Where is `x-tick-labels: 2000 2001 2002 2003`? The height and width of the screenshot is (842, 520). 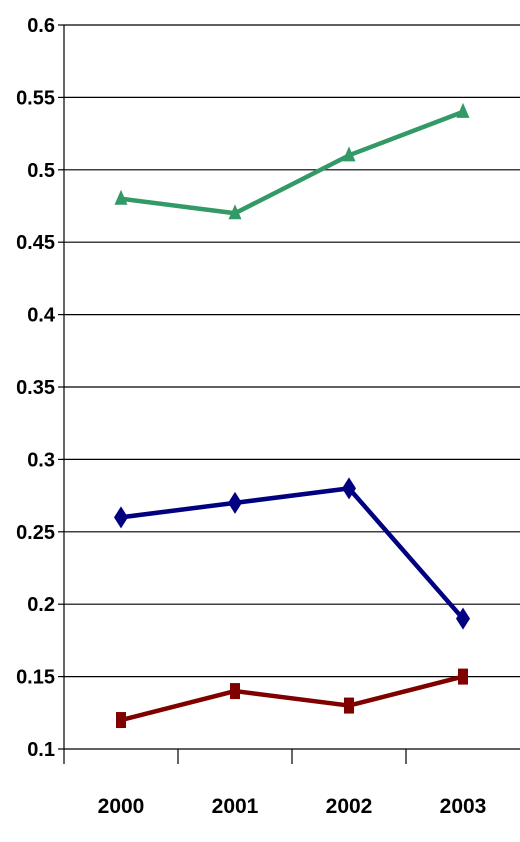 x-tick-labels: 2000 2001 2002 2003 is located at coordinates (292, 806).